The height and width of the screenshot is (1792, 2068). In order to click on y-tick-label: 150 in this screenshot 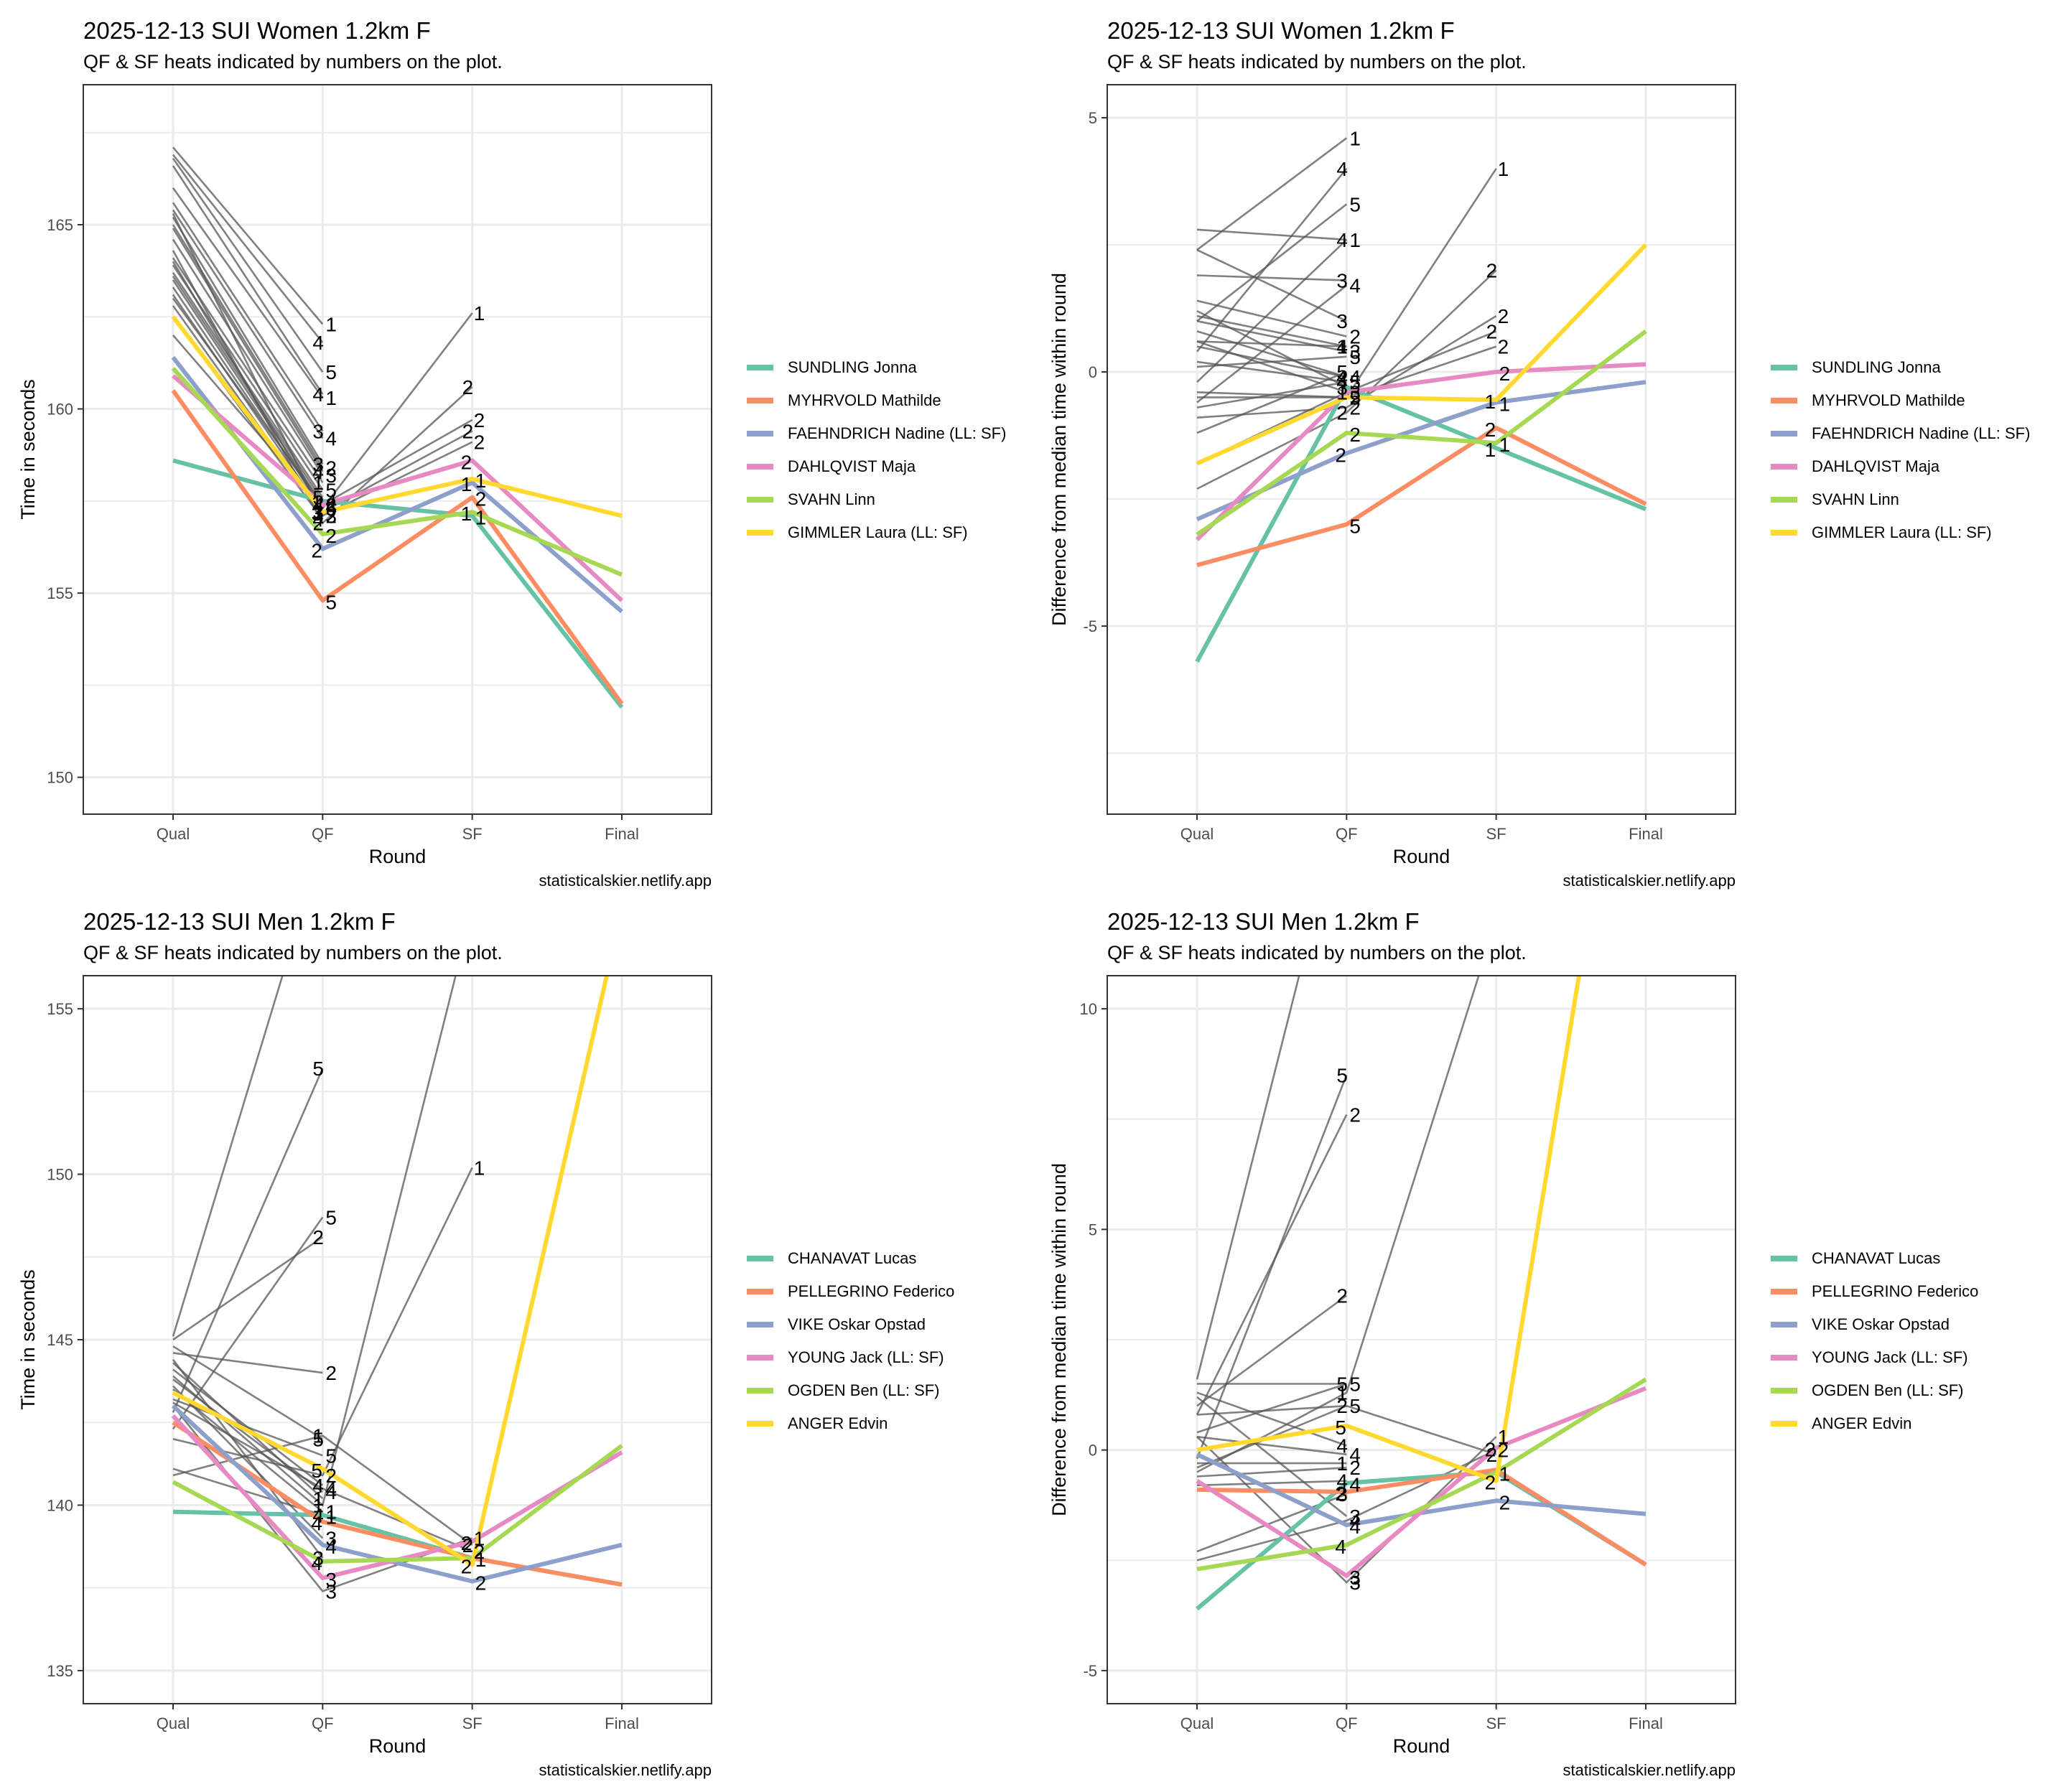, I will do `click(60, 1175)`.